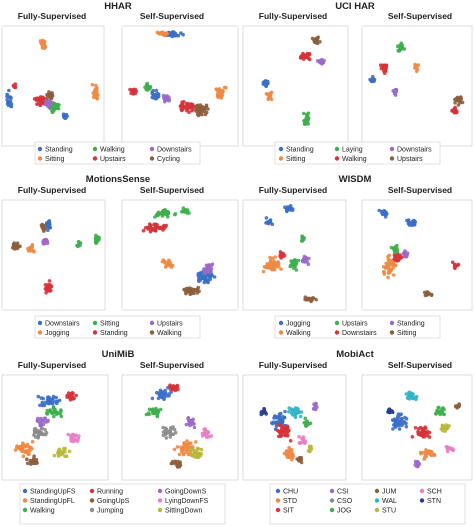 The height and width of the screenshot is (527, 474). I want to click on point-jum, so click(459, 405).